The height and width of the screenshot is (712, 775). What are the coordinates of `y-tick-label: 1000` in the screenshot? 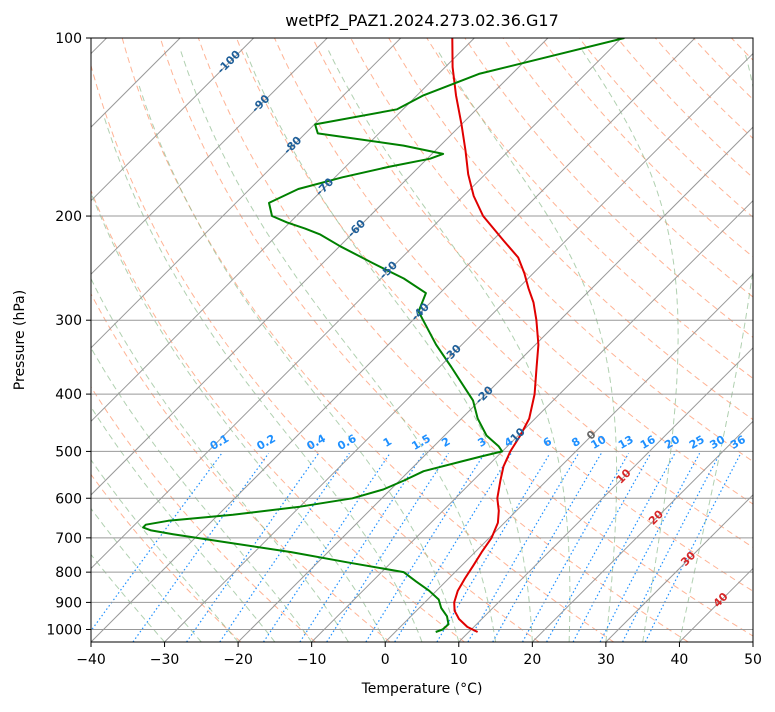 It's located at (64, 630).